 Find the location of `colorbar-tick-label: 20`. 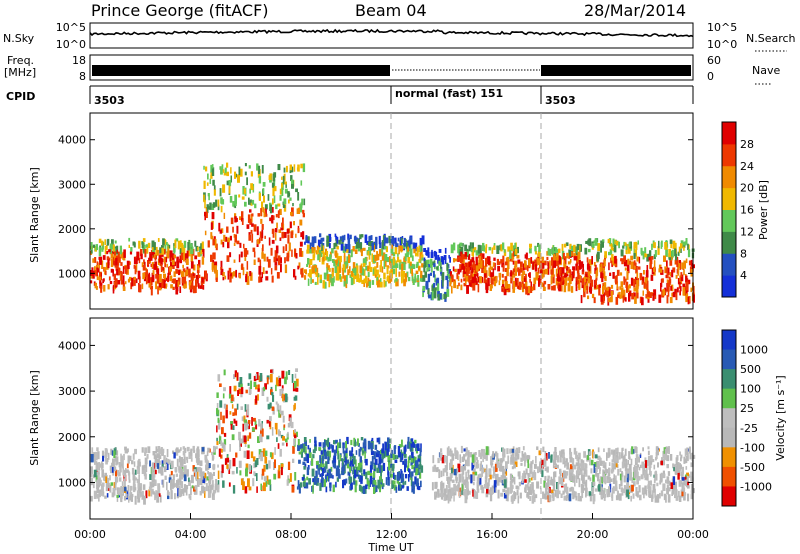

colorbar-tick-label: 20 is located at coordinates (747, 188).